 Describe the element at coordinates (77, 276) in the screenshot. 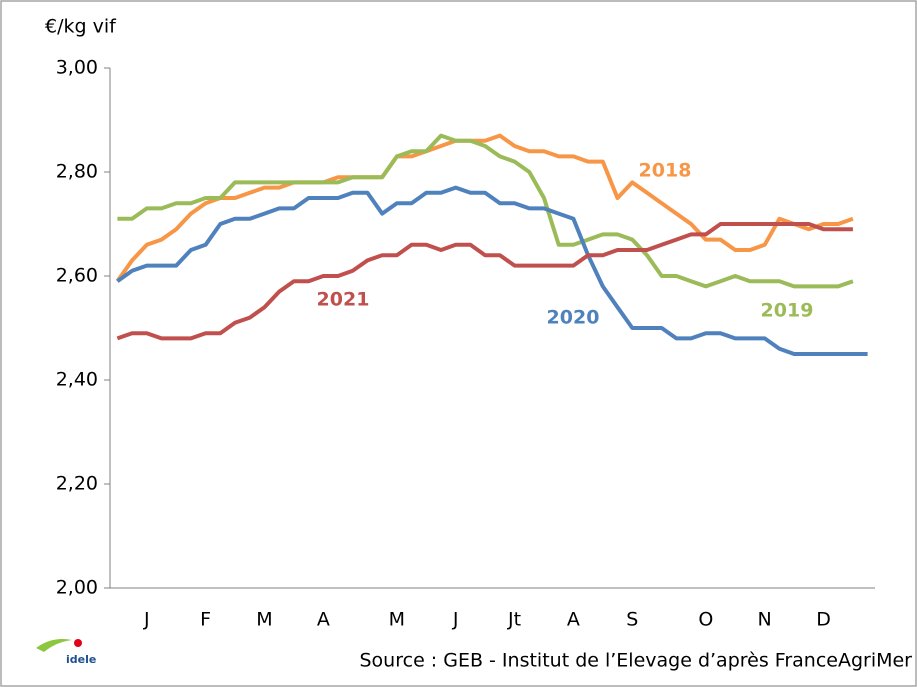

I see `y-tick-label: 2,60` at that location.